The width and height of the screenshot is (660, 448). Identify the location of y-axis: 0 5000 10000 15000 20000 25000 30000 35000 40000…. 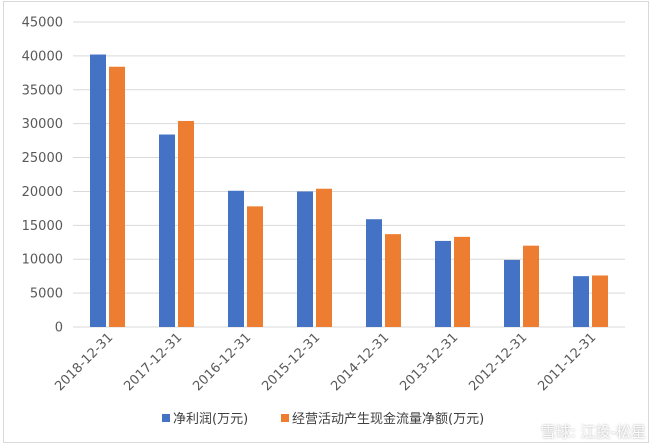
(42, 176).